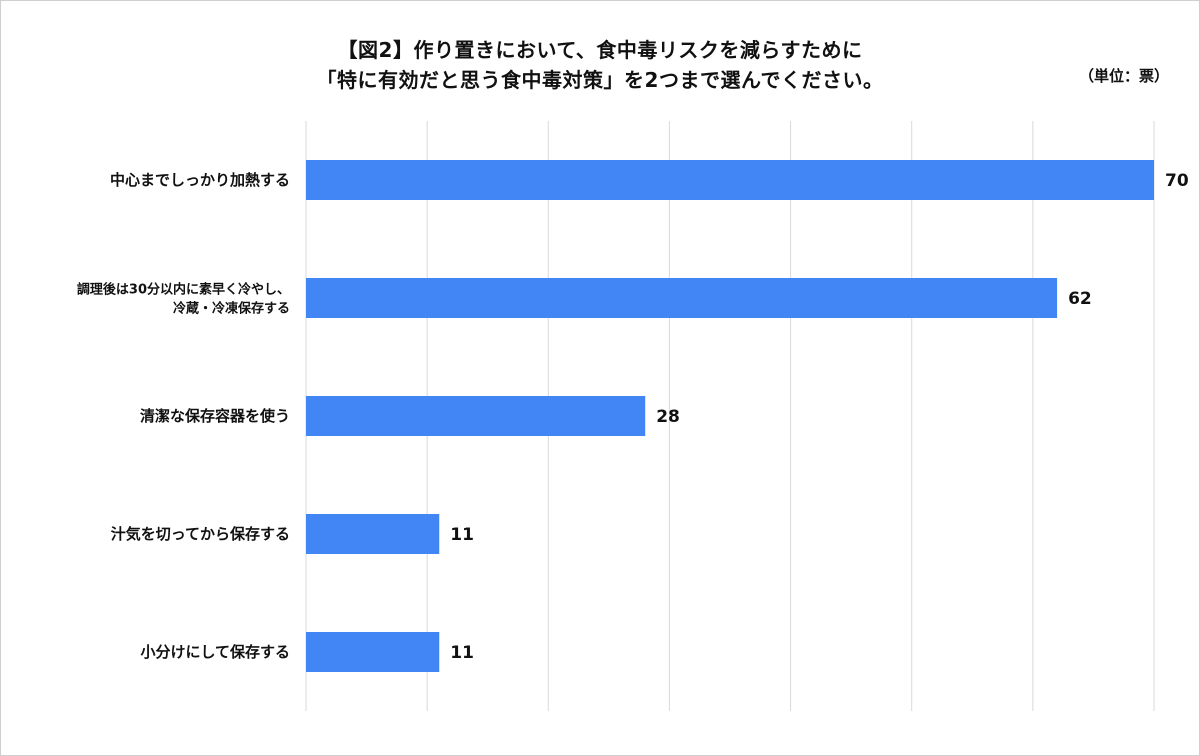 The image size is (1200, 756). I want to click on chart-title-line-2: 「特に有効だと思う食中毒対策」を2つまで選んでください。, so click(600, 80).